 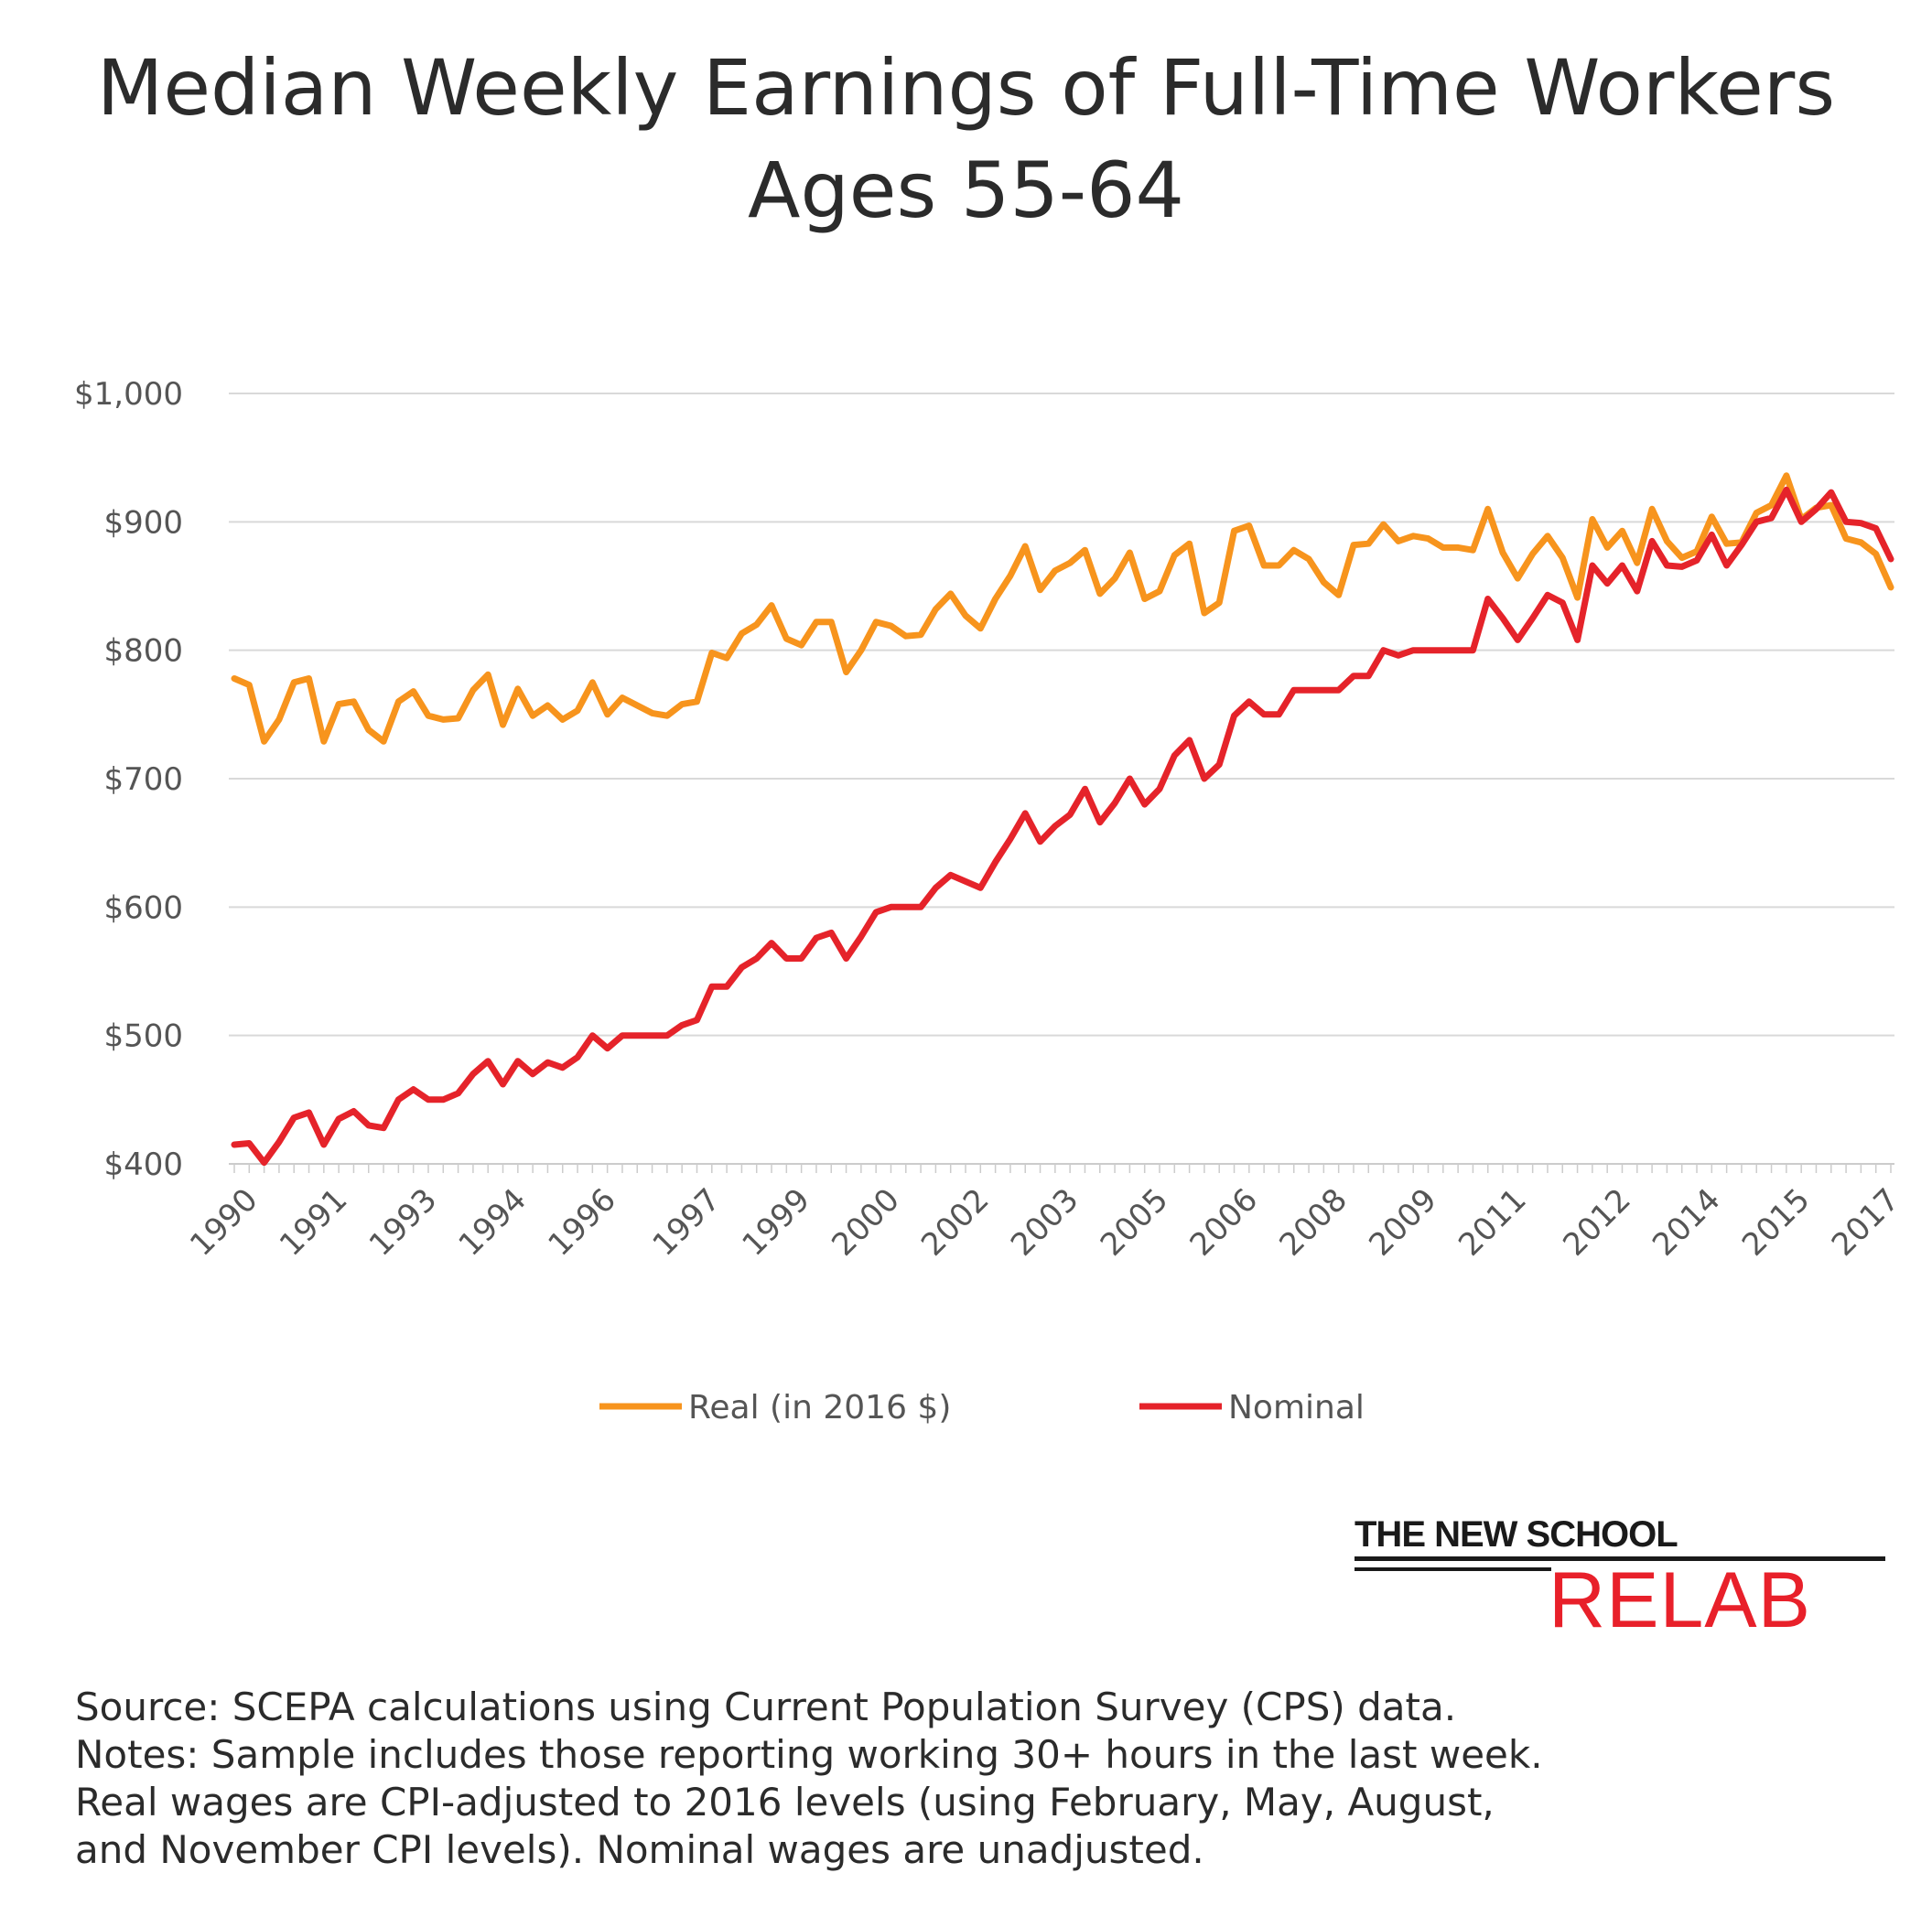 I want to click on x-tick-label: 2002, so click(x=955, y=1222).